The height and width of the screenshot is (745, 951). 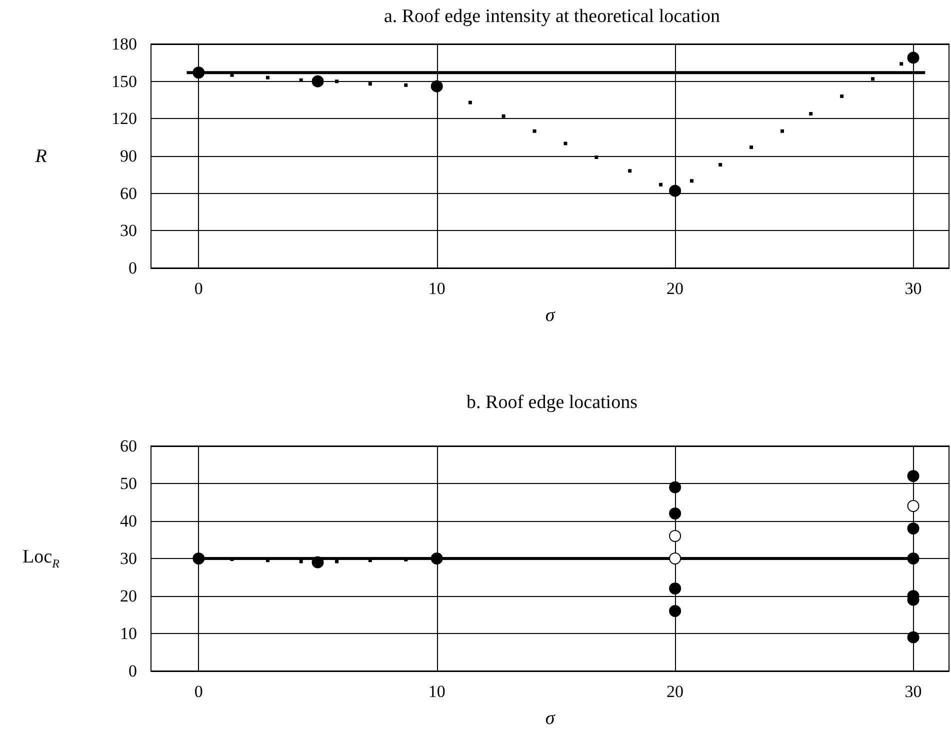 I want to click on y-tick-label: 20, so click(x=128, y=596).